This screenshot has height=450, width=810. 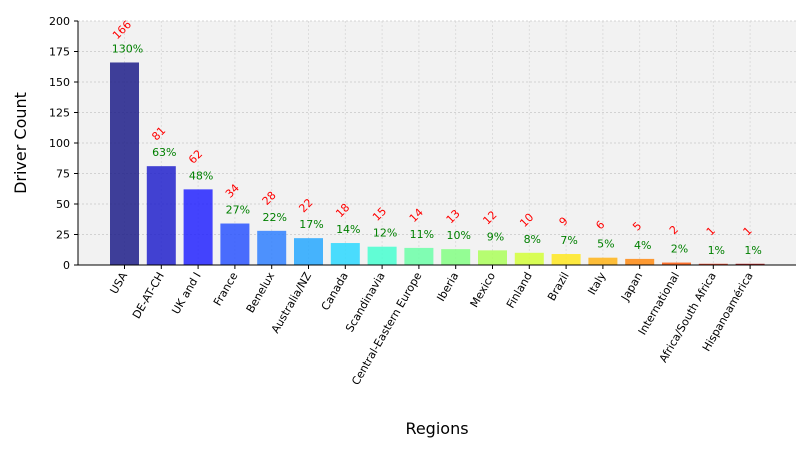 What do you see at coordinates (642, 245) in the screenshot?
I see `percent-label: 4%` at bounding box center [642, 245].